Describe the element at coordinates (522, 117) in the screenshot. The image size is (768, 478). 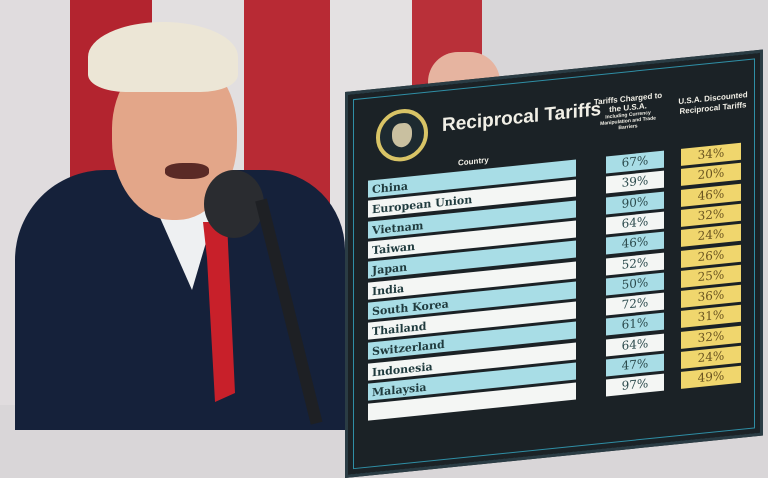
I see `board-title: Reciprocal Tariffs` at that location.